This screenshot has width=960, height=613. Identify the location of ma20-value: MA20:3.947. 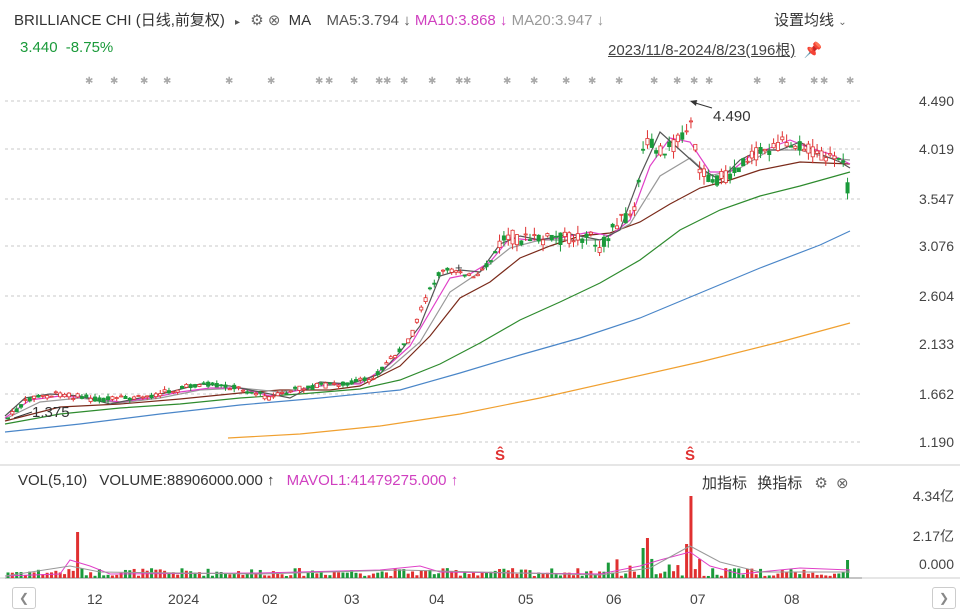
(552, 20).